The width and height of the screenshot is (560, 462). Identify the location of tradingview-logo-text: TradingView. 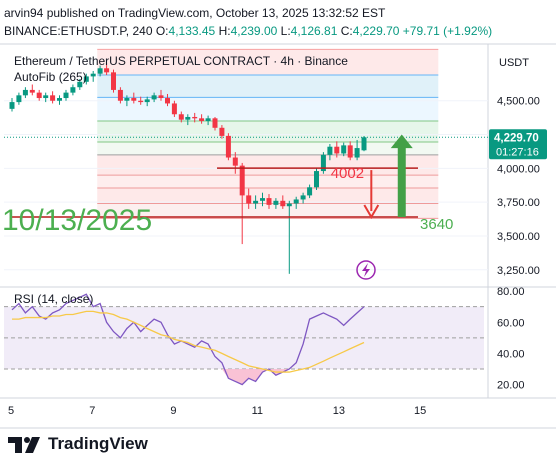
(98, 443).